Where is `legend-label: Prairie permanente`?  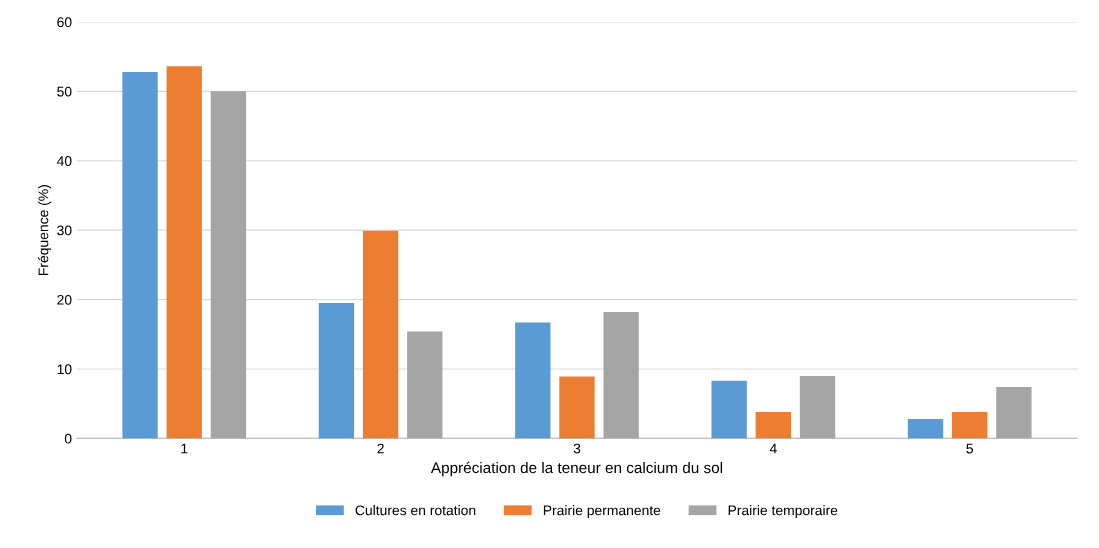 legend-label: Prairie permanente is located at coordinates (602, 511).